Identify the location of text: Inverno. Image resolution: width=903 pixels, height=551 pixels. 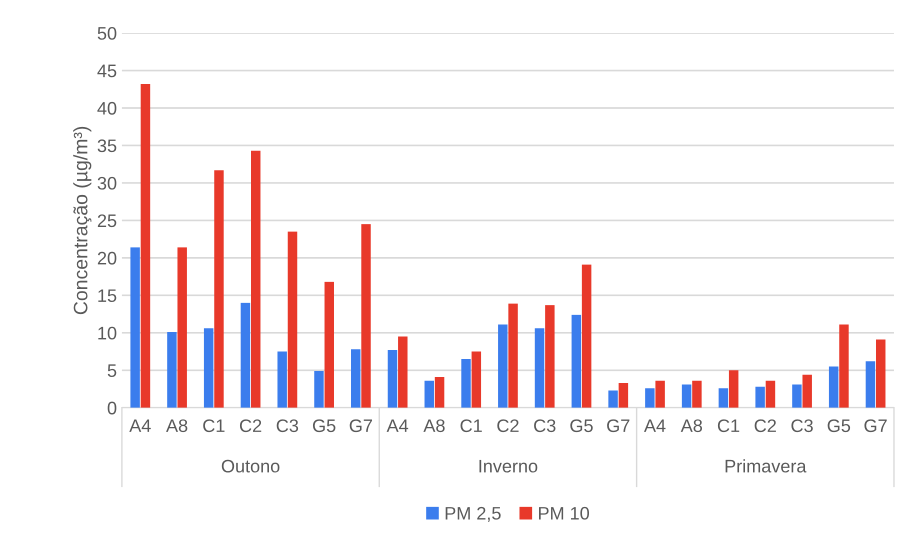
(508, 466).